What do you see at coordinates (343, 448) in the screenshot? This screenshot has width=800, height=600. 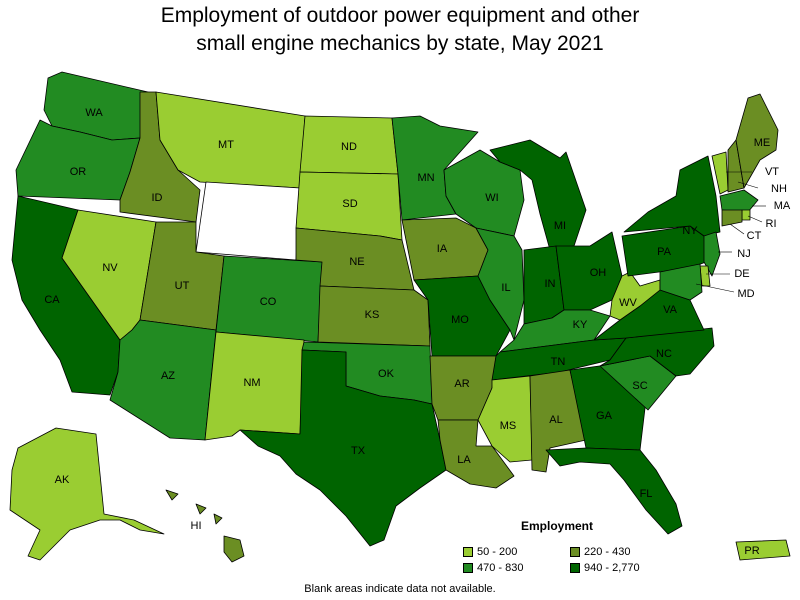 I see `state-TX` at bounding box center [343, 448].